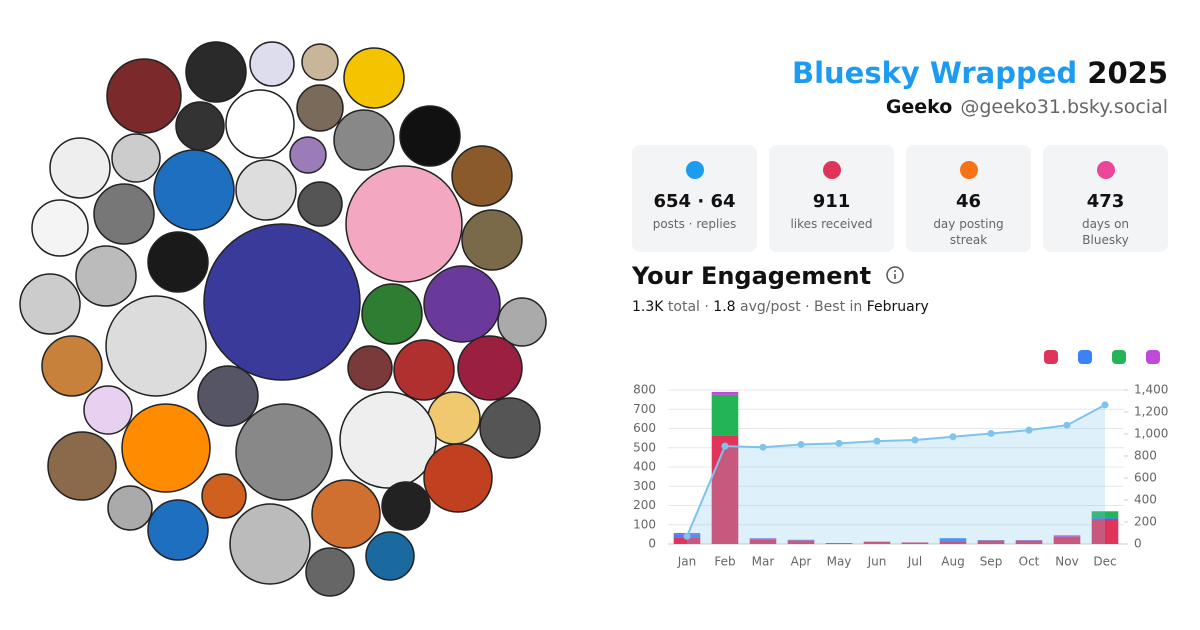  I want to click on stat-card: 911 likes received, so click(831, 198).